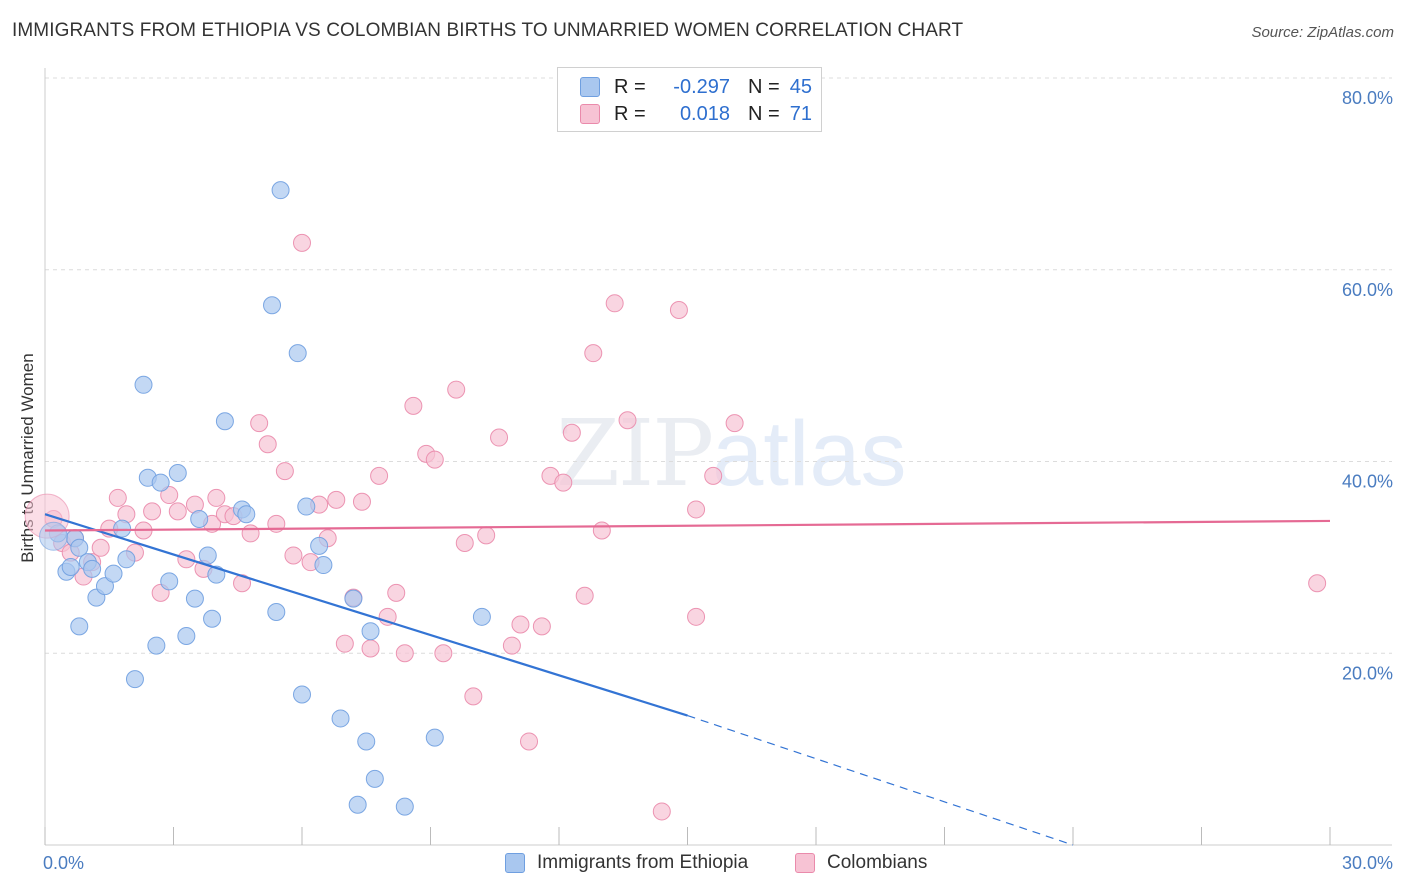  What do you see at coordinates (643, 862) in the screenshot?
I see `series-label-ethiopia: Immigrants from Ethiopia` at bounding box center [643, 862].